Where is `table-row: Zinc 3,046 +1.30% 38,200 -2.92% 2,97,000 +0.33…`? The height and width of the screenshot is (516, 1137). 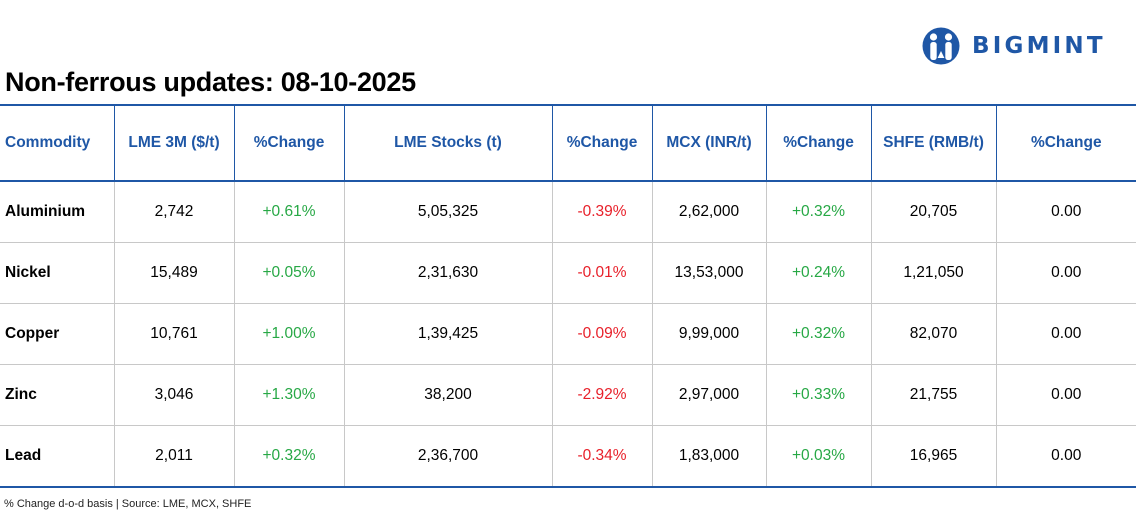 table-row: Zinc 3,046 +1.30% 38,200 -2.92% 2,97,000 +0.33… is located at coordinates (568, 395).